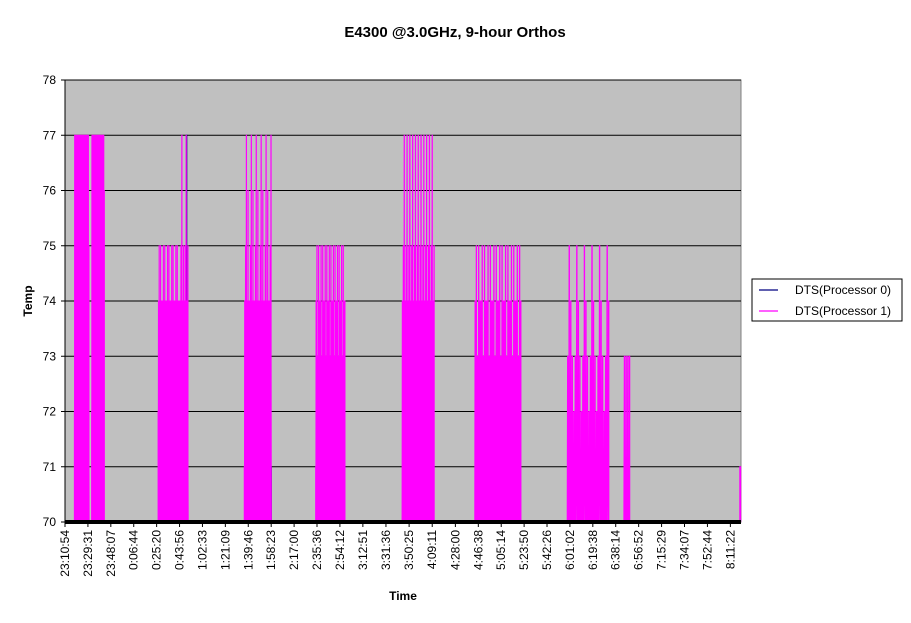 The width and height of the screenshot is (911, 623). Describe the element at coordinates (730, 549) in the screenshot. I see `x-tick-label: 8:11:22` at that location.